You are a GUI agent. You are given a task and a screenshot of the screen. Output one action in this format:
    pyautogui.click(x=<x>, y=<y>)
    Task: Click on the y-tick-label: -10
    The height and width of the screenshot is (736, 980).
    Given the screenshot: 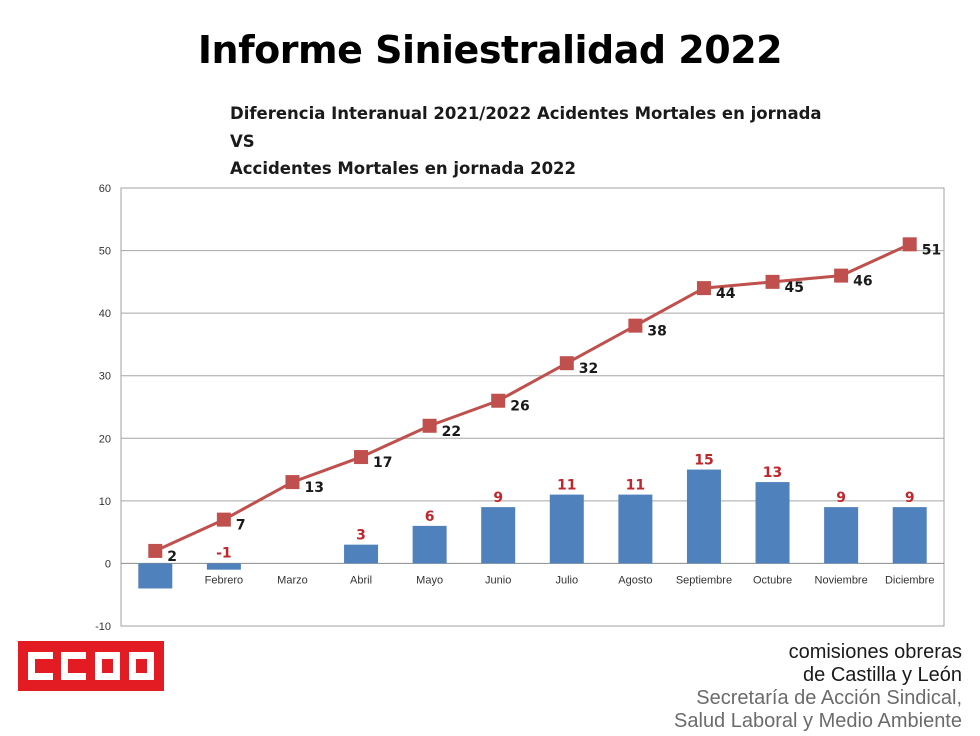 What is the action you would take?
    pyautogui.click(x=103, y=627)
    